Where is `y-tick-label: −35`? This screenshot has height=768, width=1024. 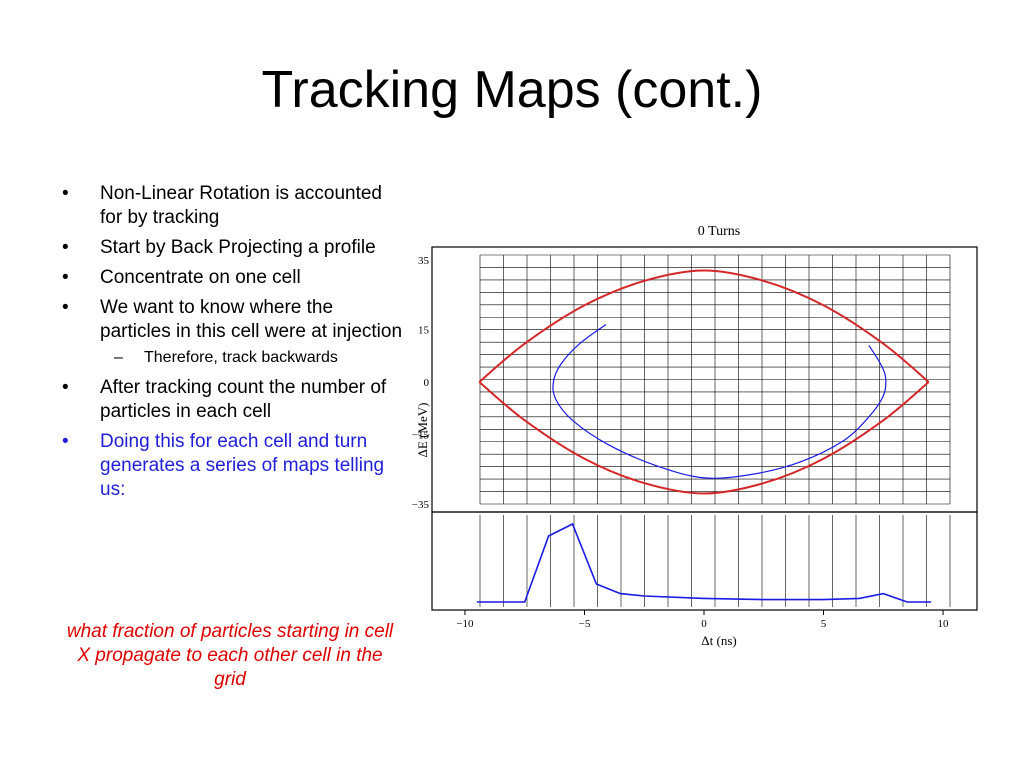
y-tick-label: −35 is located at coordinates (421, 505).